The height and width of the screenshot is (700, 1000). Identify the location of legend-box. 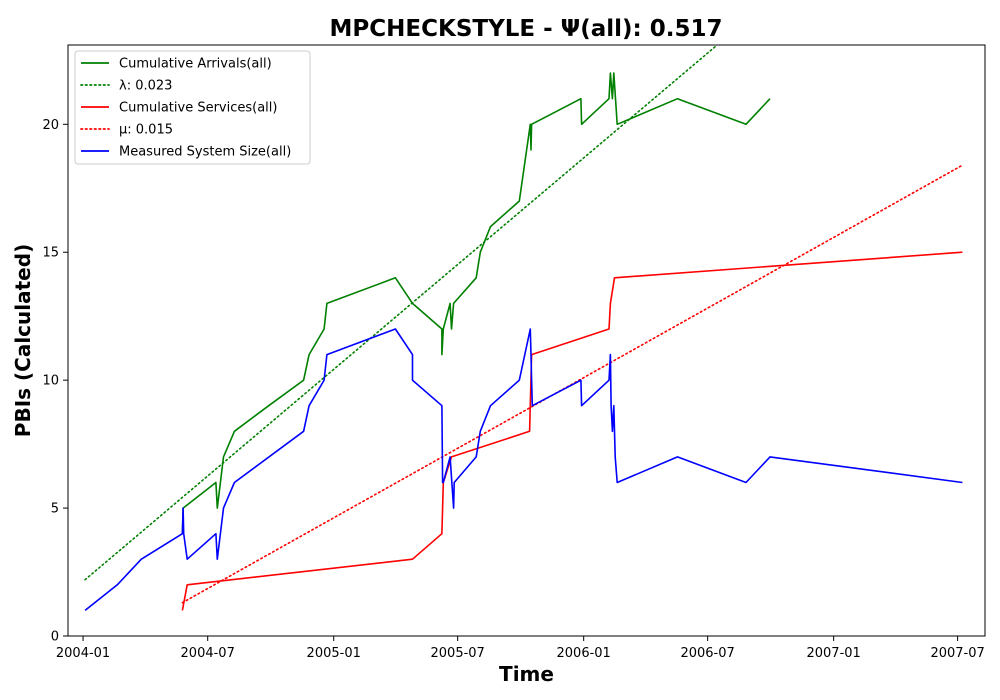
(192, 107).